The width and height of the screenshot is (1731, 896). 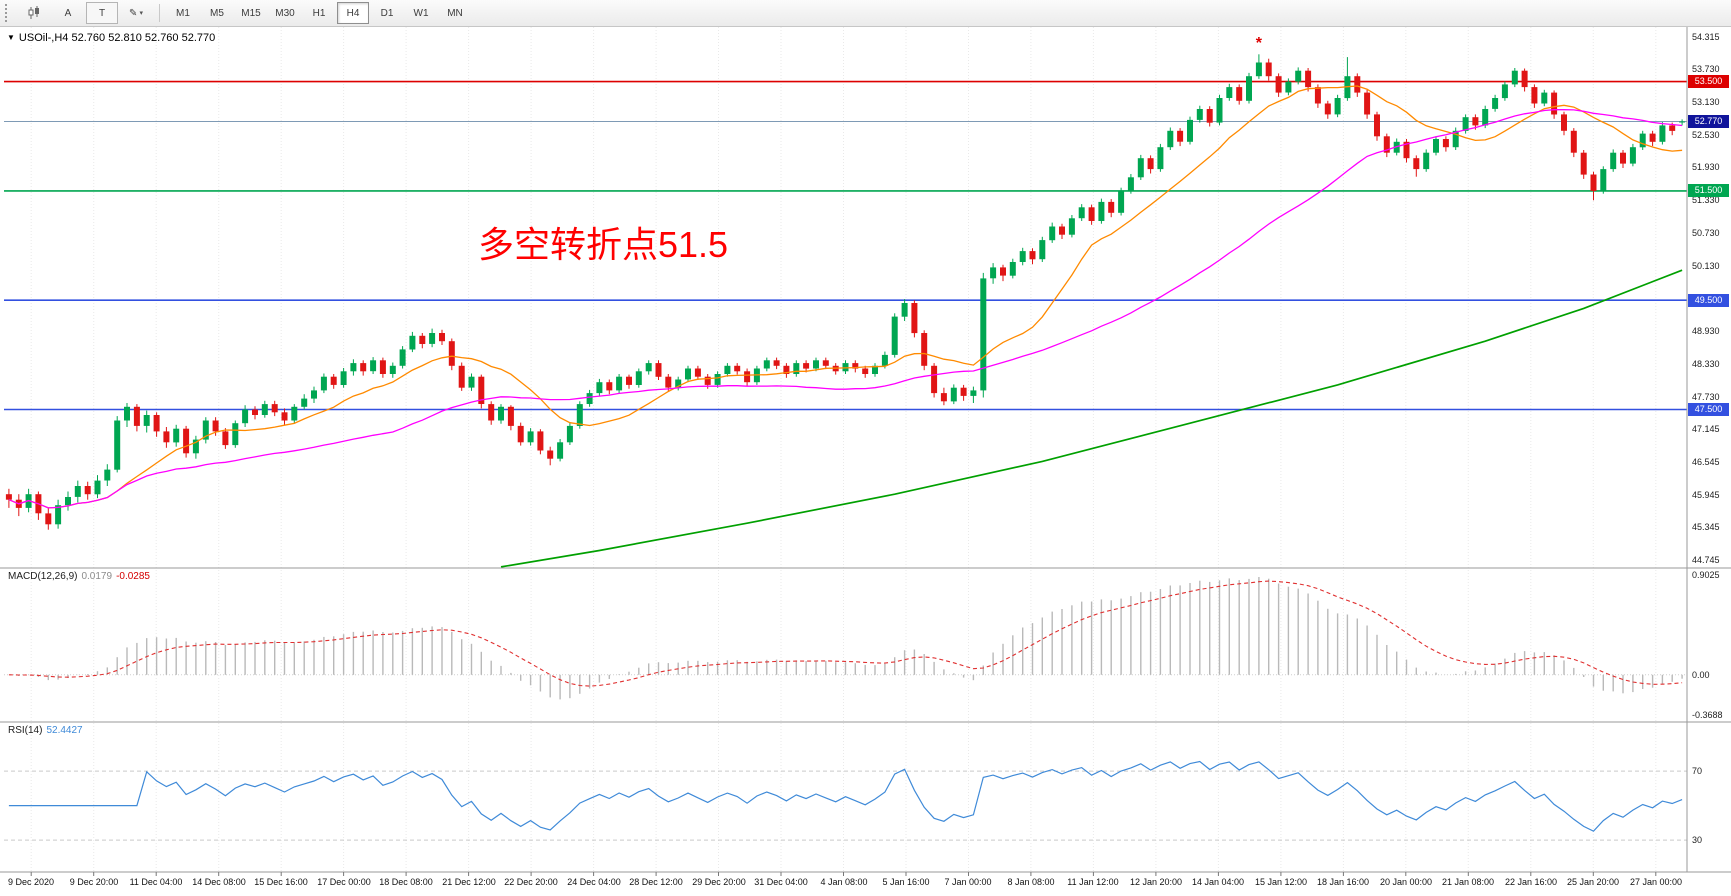 What do you see at coordinates (133, 576) in the screenshot?
I see `macd-signal-value: -0.0285` at bounding box center [133, 576].